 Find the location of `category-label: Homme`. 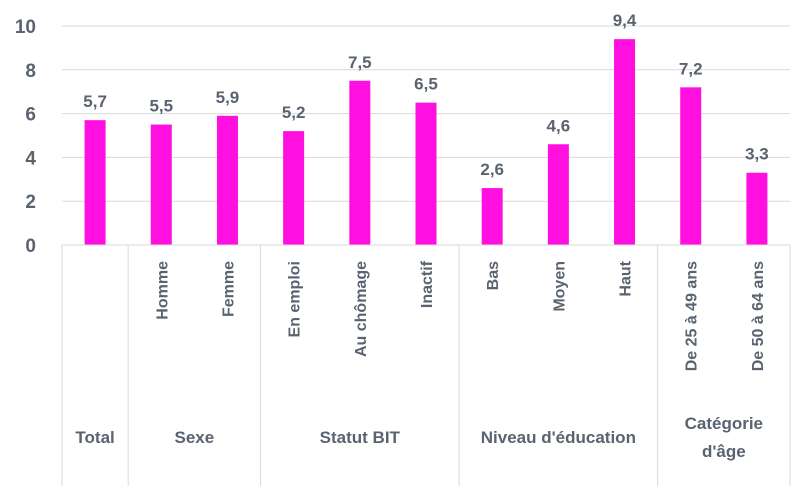

category-label: Homme is located at coordinates (162, 290).